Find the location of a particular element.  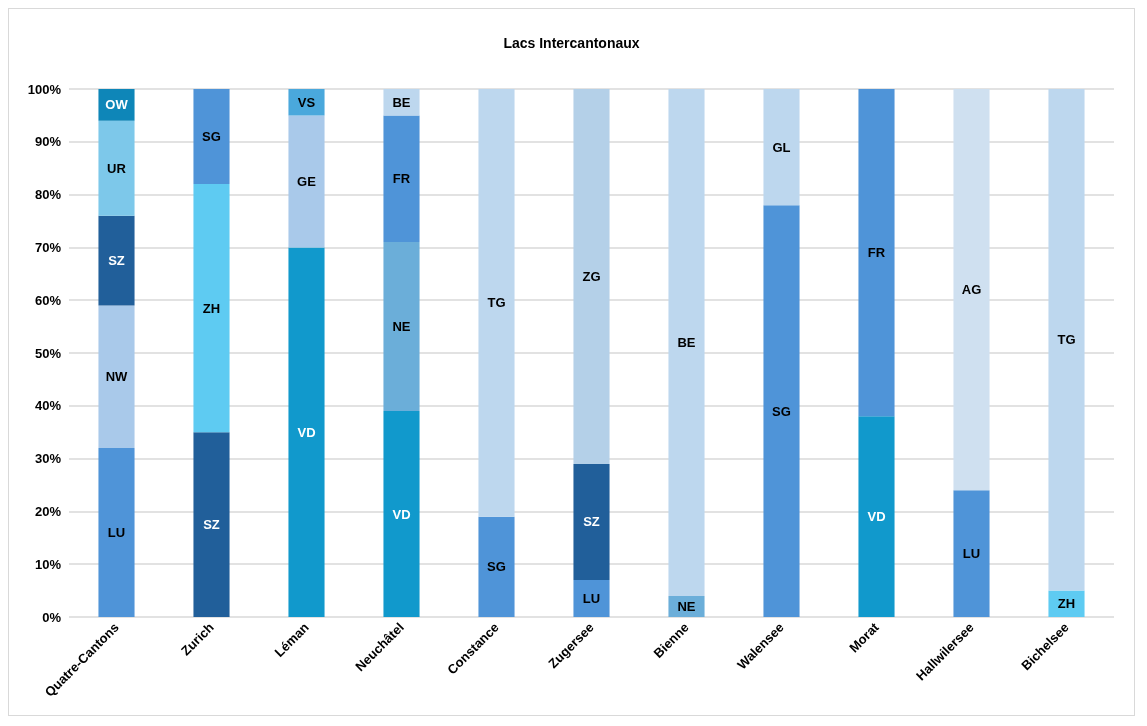

series-label: VS is located at coordinates (306, 102).